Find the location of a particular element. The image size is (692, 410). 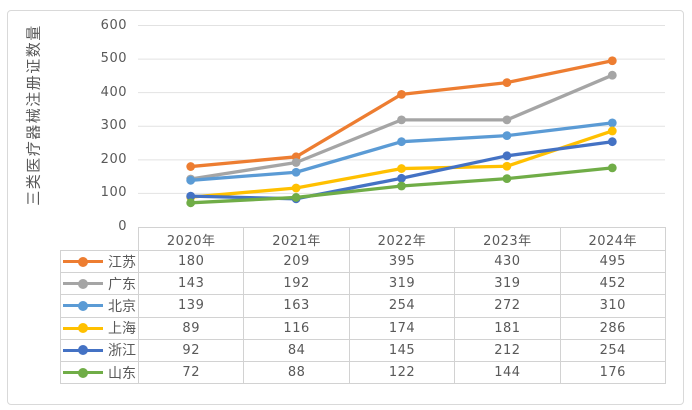

value-cell: 495 is located at coordinates (612, 261).